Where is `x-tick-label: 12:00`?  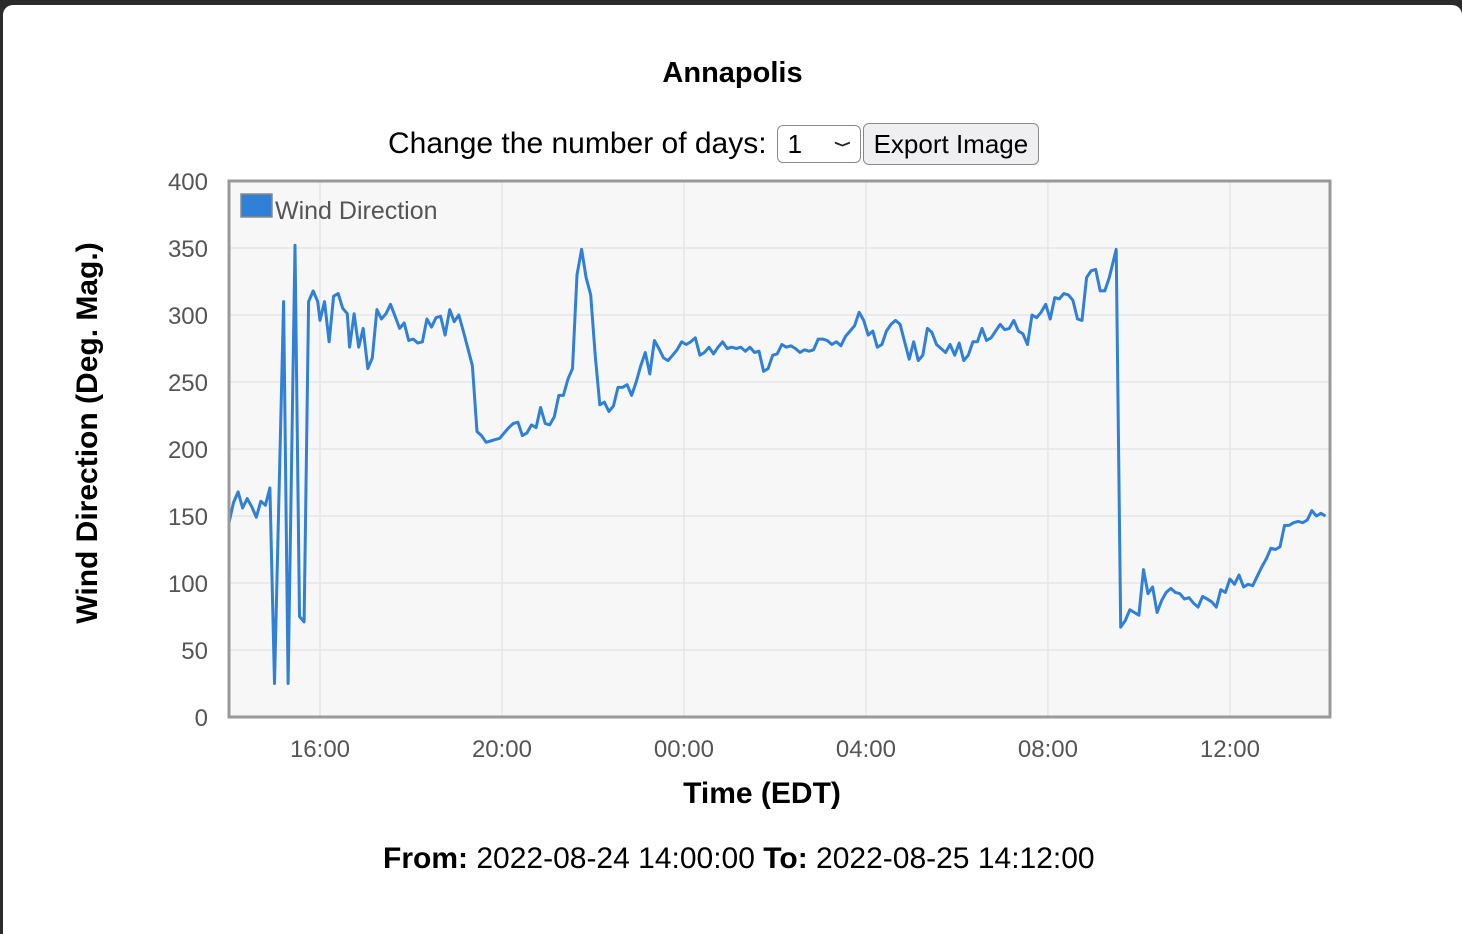
x-tick-label: 12:00 is located at coordinates (1230, 749).